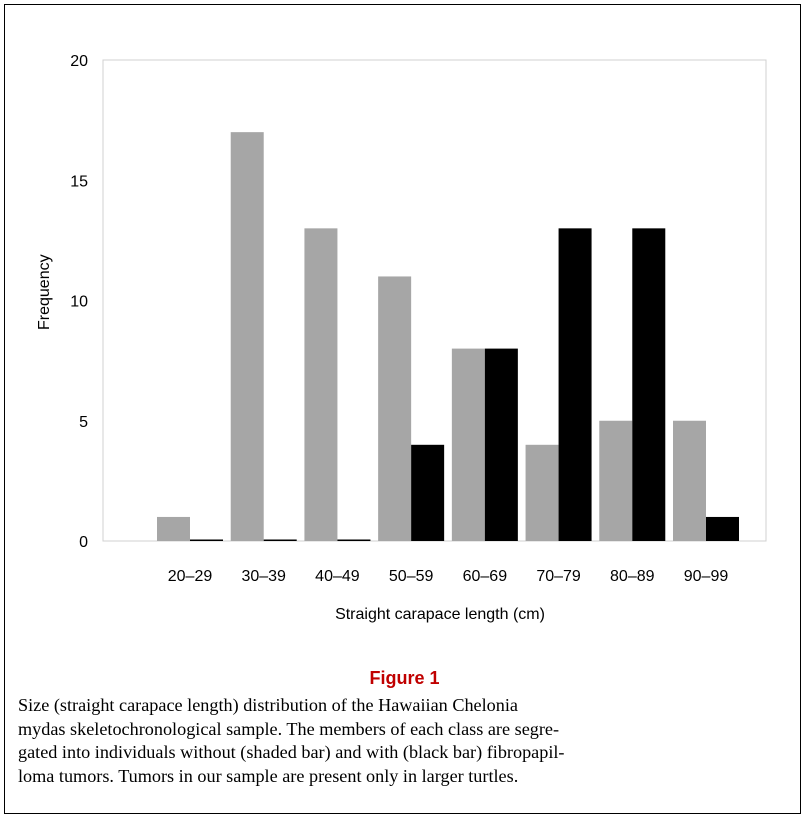  I want to click on x-axis-label: Straight carapace length (cm), so click(440, 614).